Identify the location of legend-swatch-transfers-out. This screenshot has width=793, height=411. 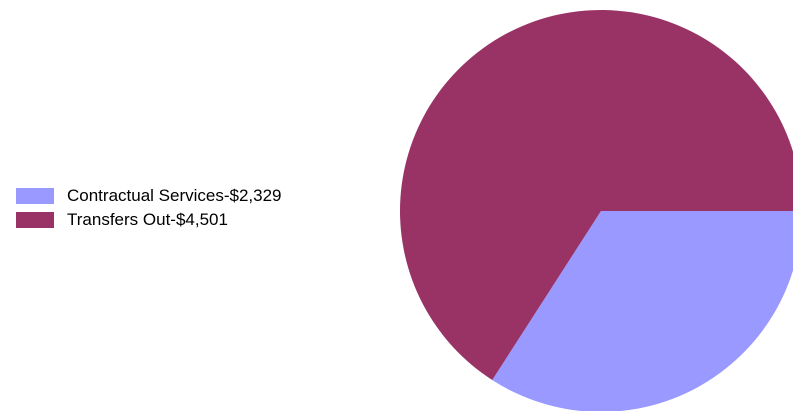
(35, 220).